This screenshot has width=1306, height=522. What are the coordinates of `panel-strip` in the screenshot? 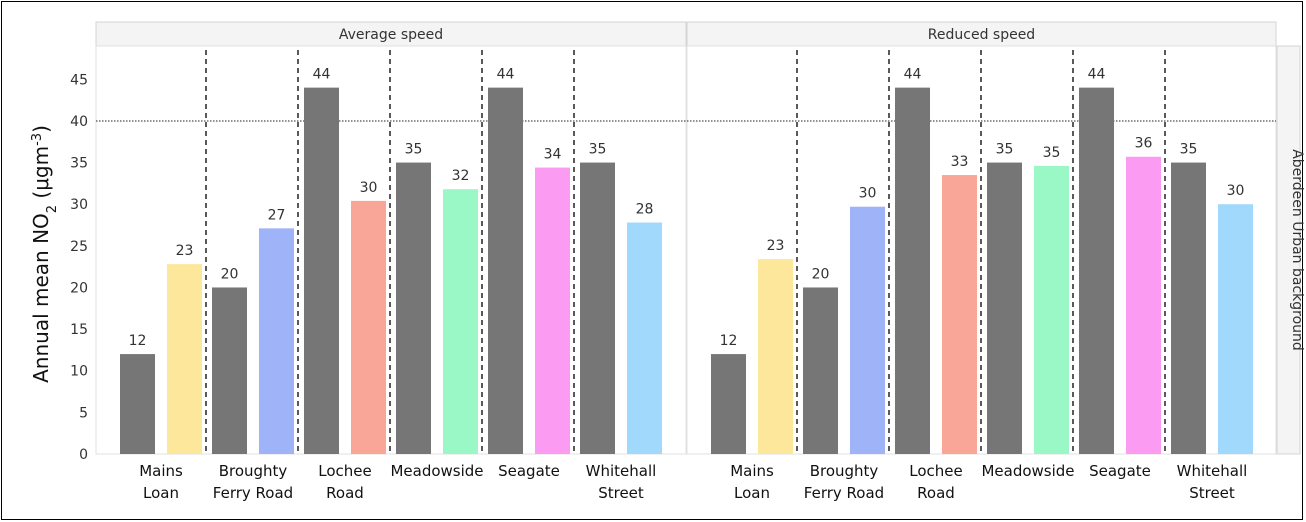 It's located at (391, 34).